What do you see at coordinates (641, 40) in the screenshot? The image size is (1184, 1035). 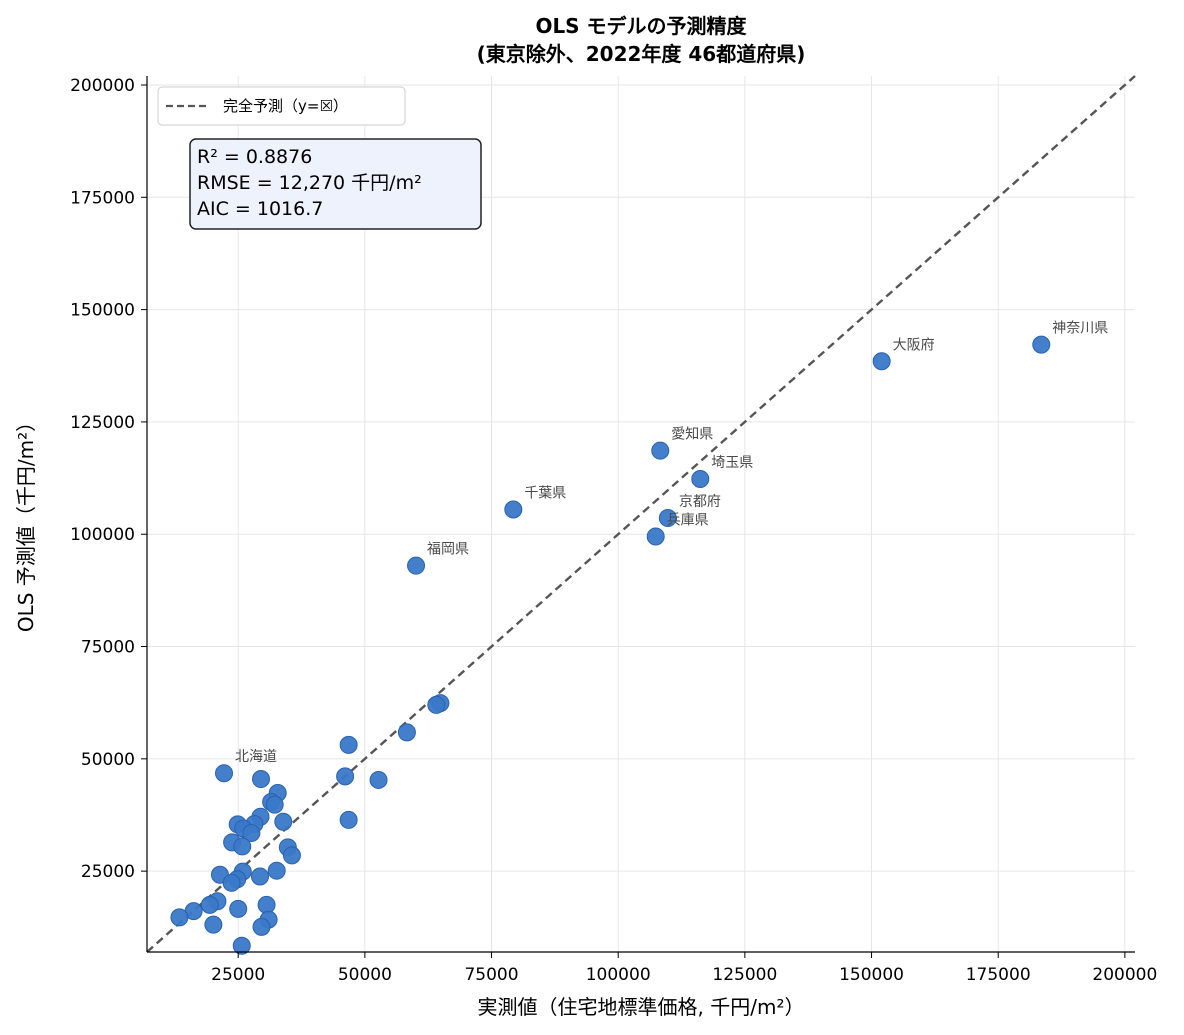 I see `chart-title: OLS モデルの予測精度 (東京除外、2022年度 46都道府県)` at bounding box center [641, 40].